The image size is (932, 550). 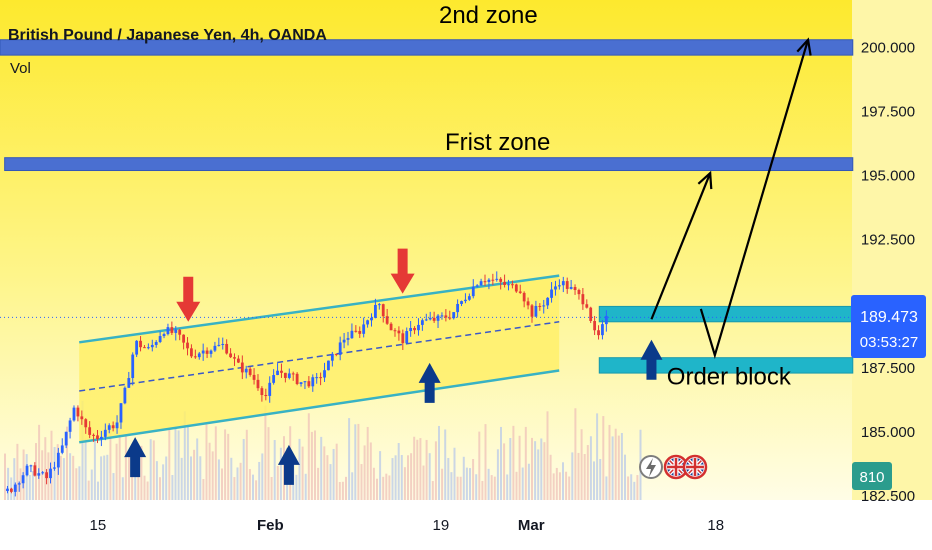 I want to click on x-tick-label: 15, so click(x=98, y=525).